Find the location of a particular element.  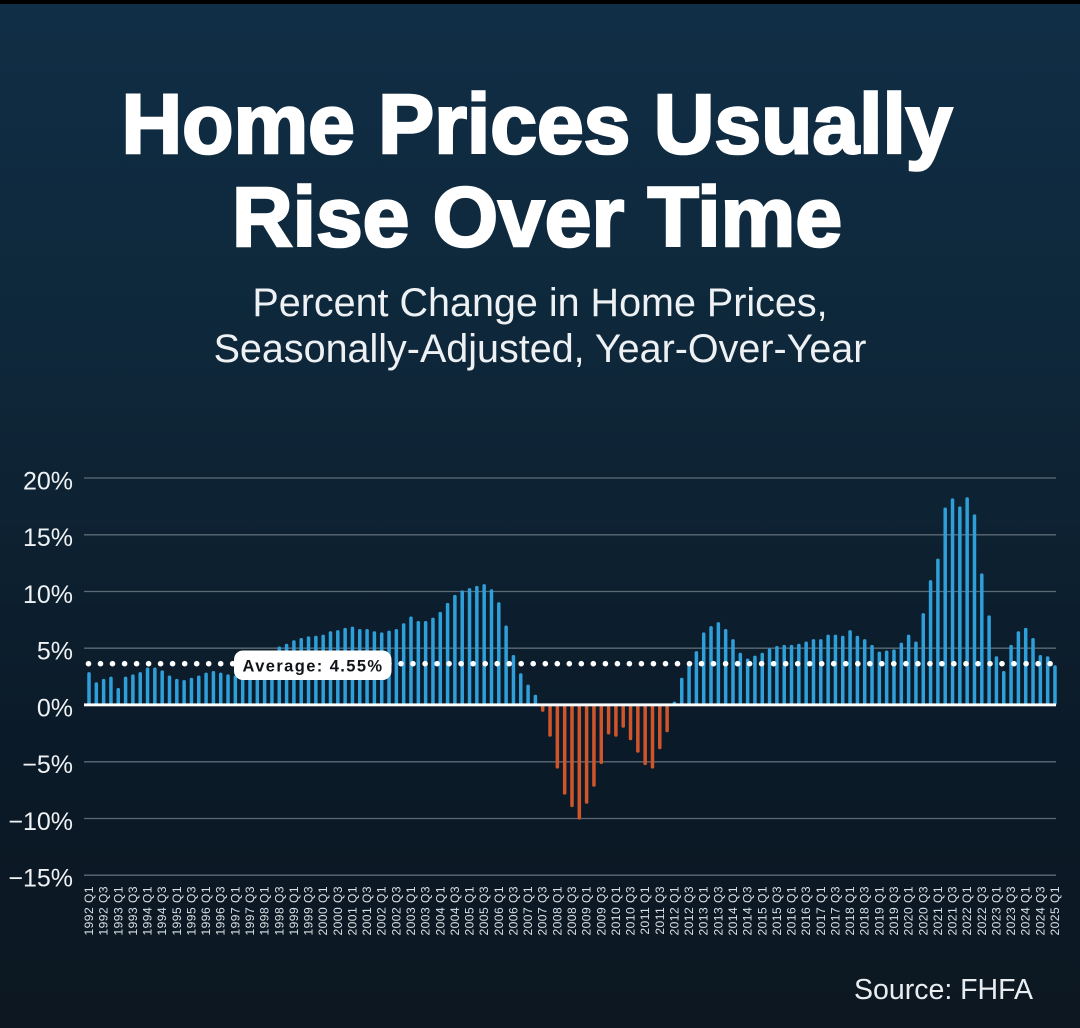

svg-text: 2015 Q3 is located at coordinates (777, 911).